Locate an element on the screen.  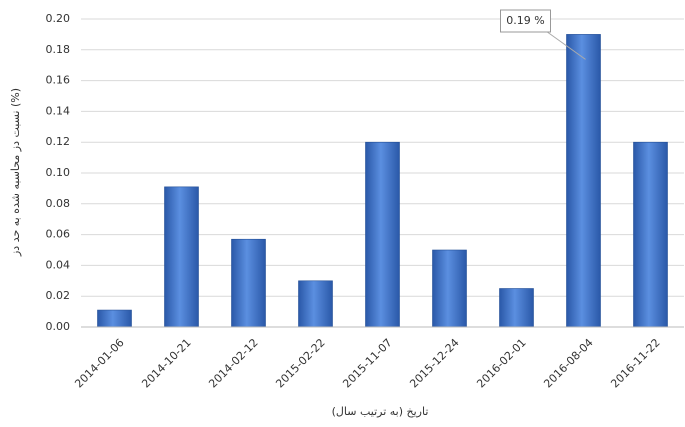
x-tick-label: 2016-08-04 is located at coordinates (568, 363).